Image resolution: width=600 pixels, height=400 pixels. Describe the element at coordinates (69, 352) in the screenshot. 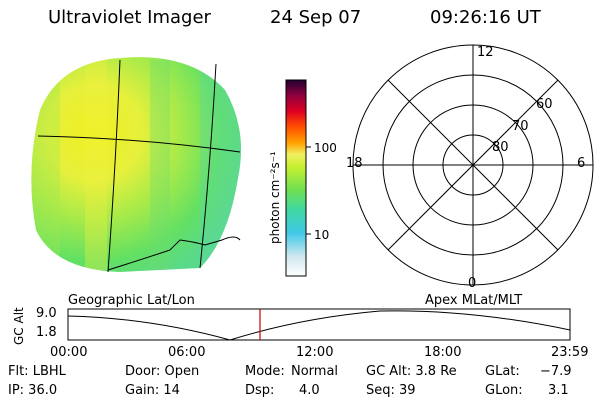

I see `xtick-0000: 00:00` at that location.